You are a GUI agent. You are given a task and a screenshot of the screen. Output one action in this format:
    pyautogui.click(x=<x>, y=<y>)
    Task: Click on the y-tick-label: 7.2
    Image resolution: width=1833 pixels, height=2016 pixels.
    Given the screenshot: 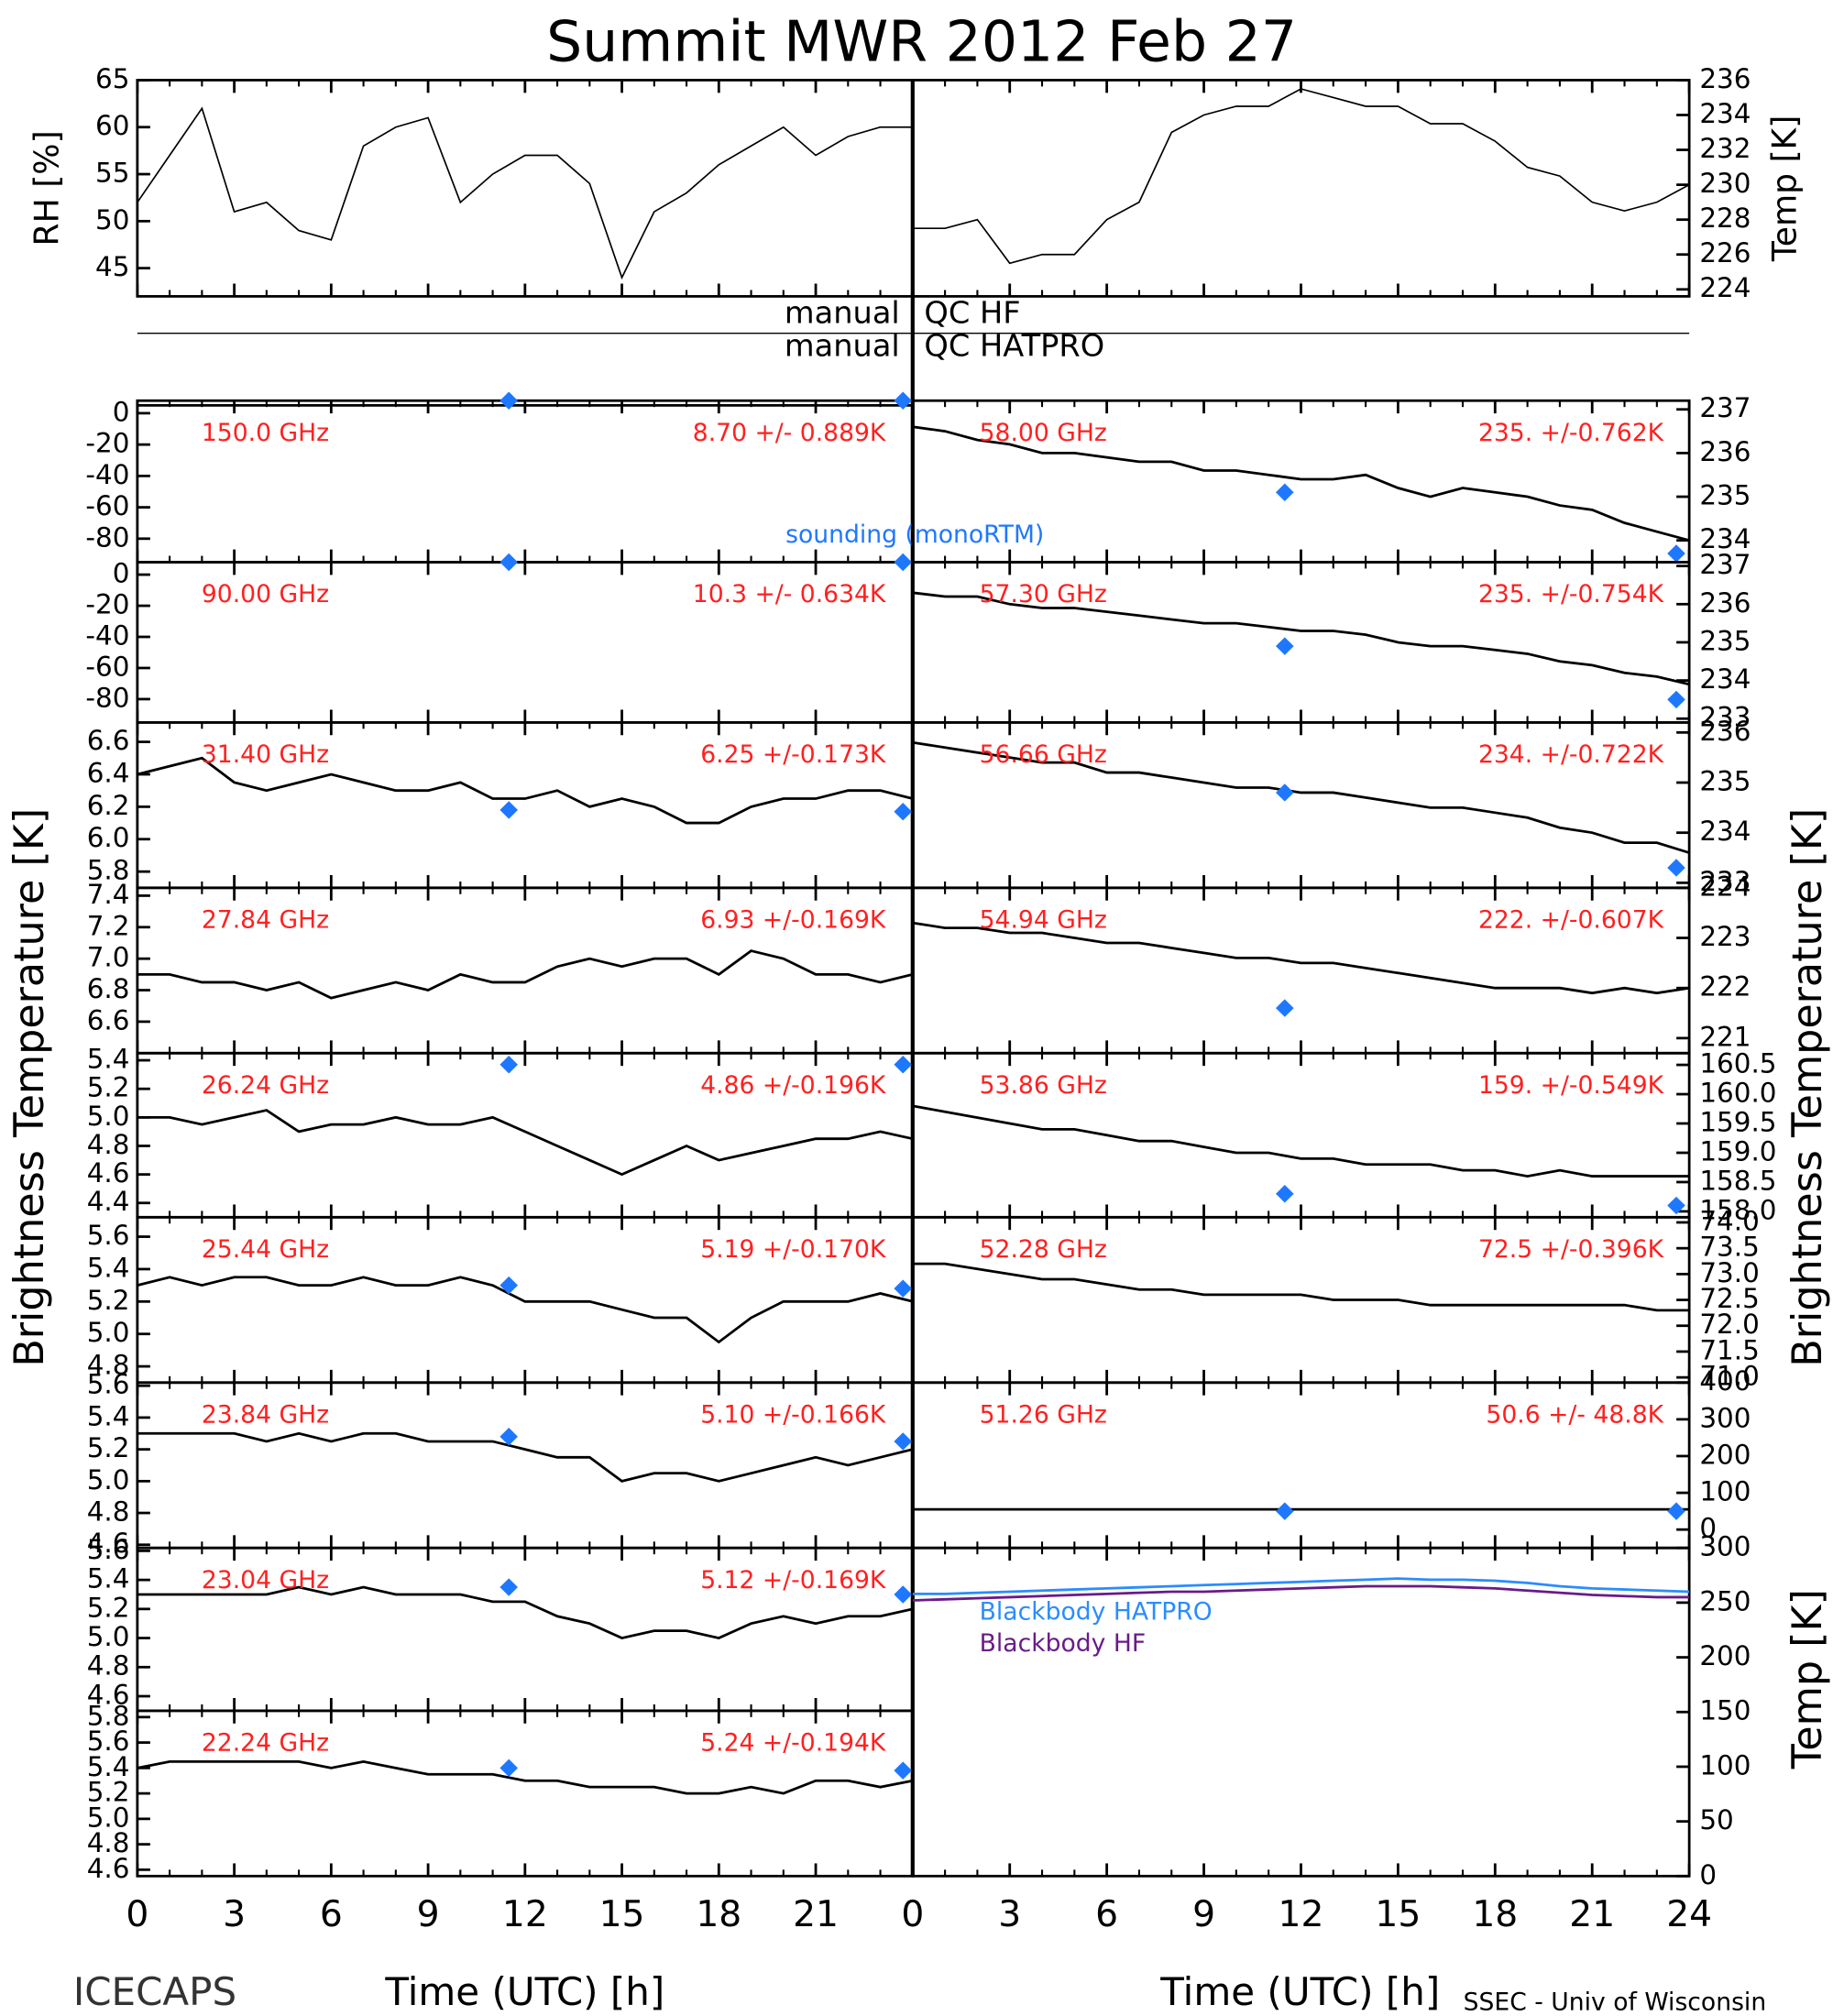 What is the action you would take?
    pyautogui.click(x=108, y=925)
    